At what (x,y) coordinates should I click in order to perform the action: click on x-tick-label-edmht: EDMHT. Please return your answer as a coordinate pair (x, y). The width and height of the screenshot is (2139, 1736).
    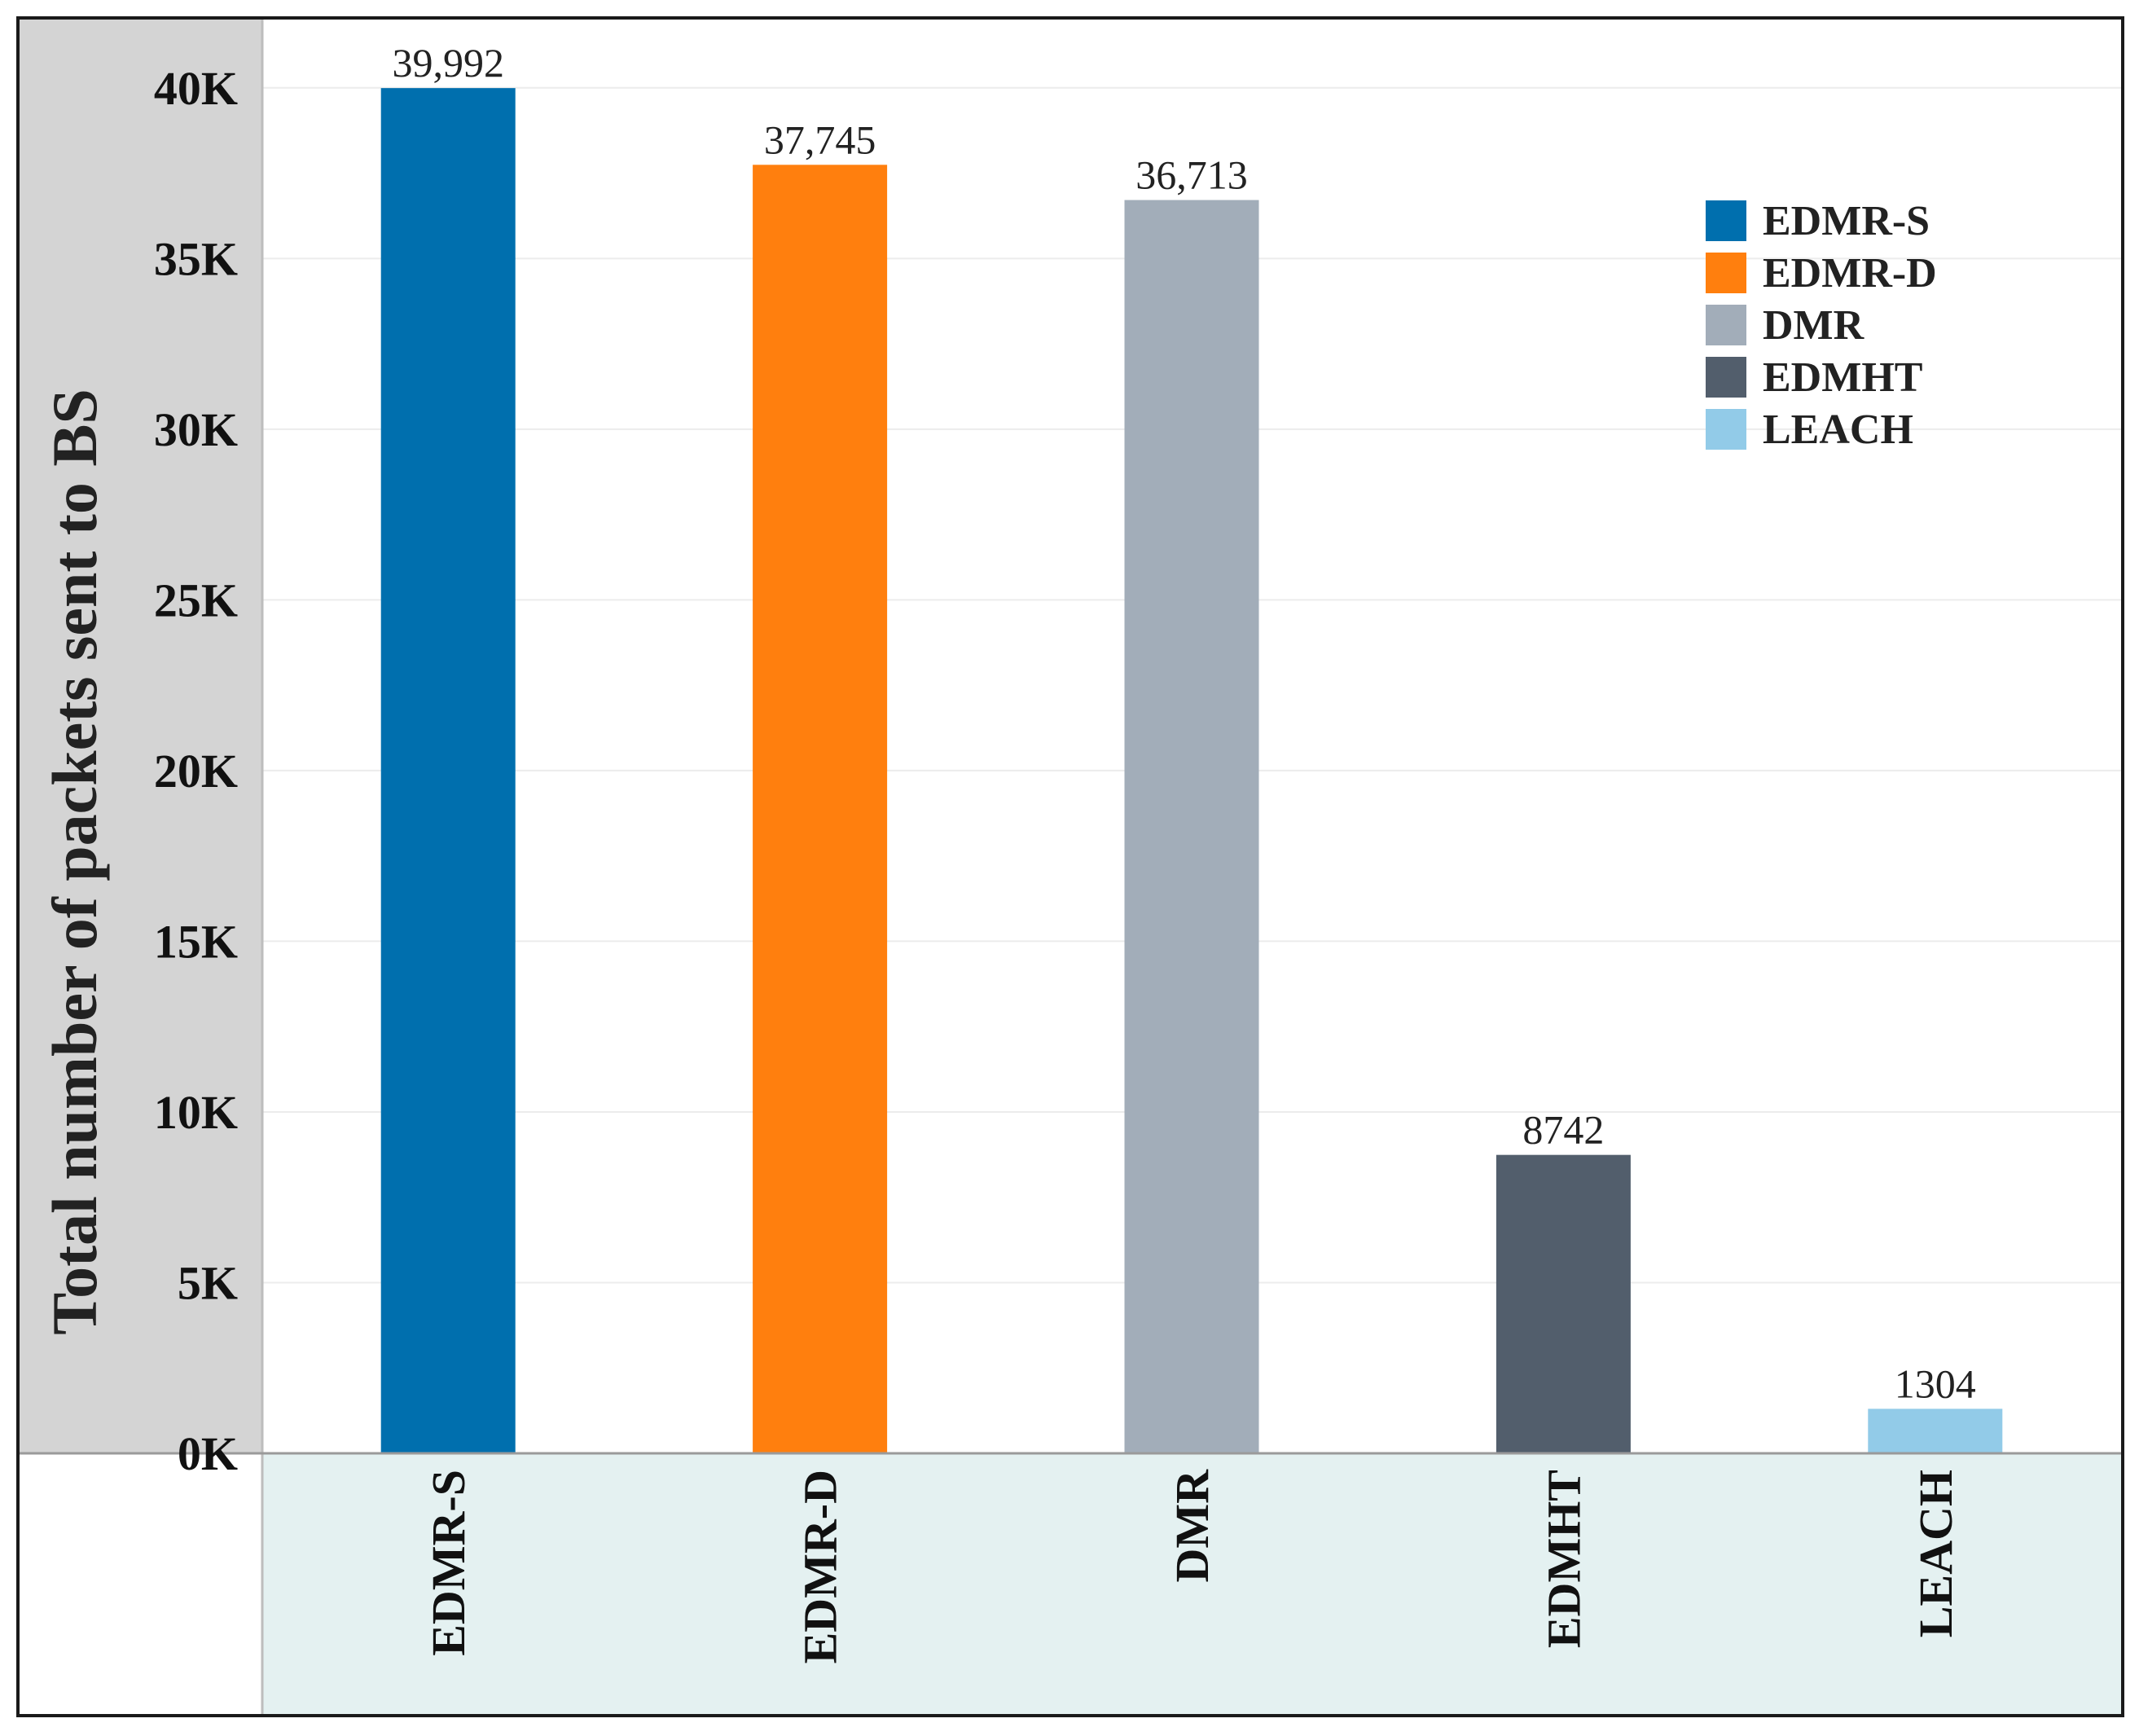
    Looking at the image, I should click on (1564, 1559).